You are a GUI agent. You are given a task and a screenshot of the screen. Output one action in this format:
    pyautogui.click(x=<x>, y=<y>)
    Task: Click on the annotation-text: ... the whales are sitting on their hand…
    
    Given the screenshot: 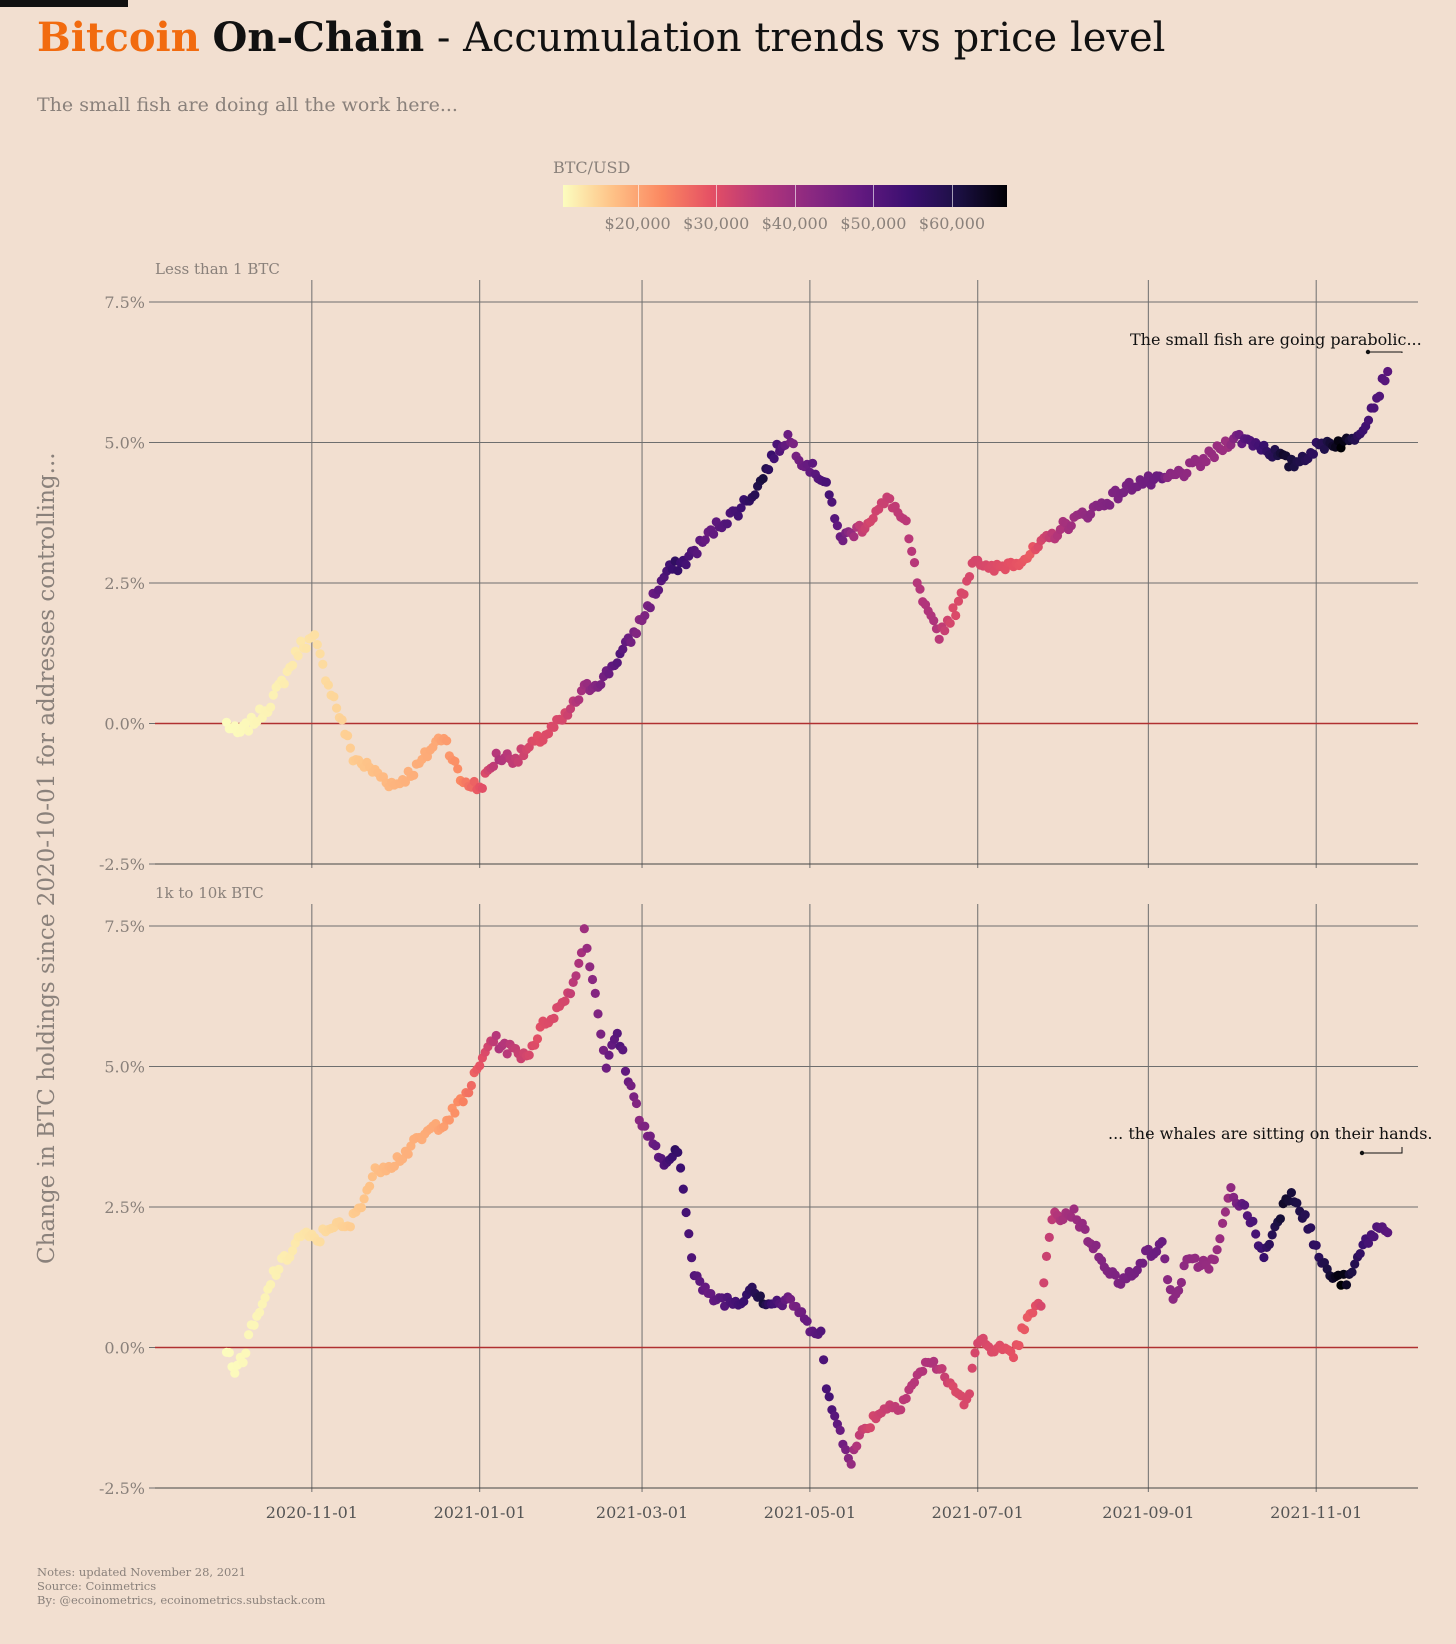 What is the action you would take?
    pyautogui.click(x=1270, y=1133)
    